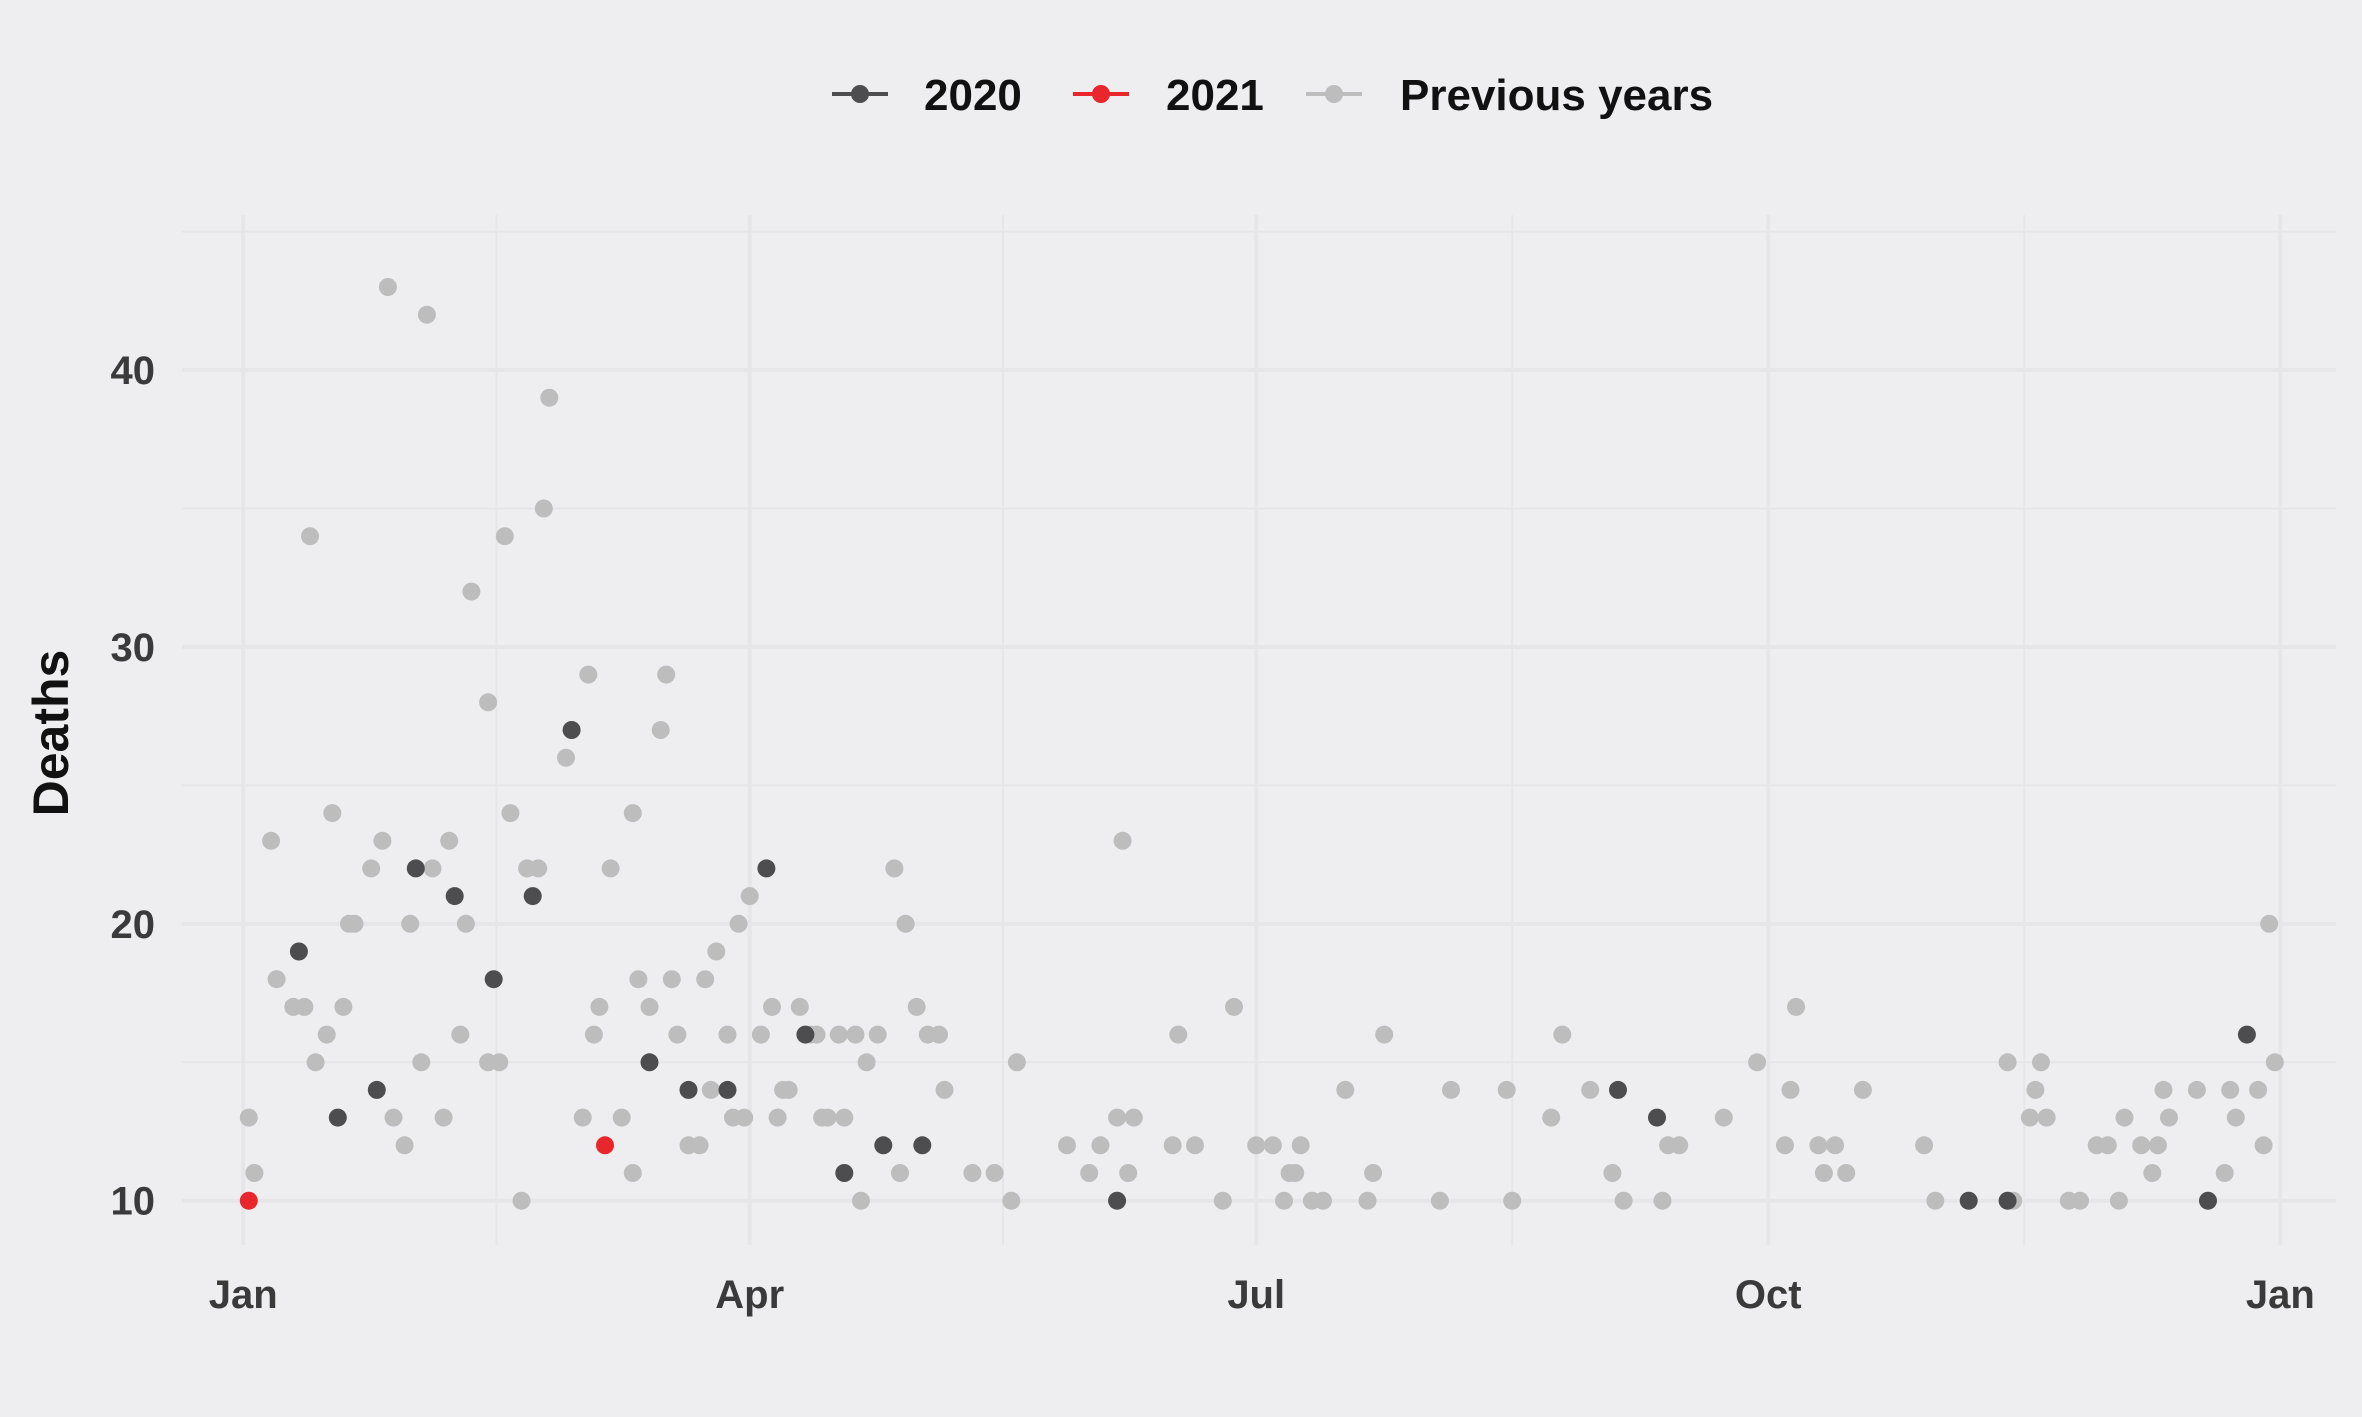 This screenshot has width=2362, height=1417. What do you see at coordinates (243, 1295) in the screenshot?
I see `x-tick-label: Jan` at bounding box center [243, 1295].